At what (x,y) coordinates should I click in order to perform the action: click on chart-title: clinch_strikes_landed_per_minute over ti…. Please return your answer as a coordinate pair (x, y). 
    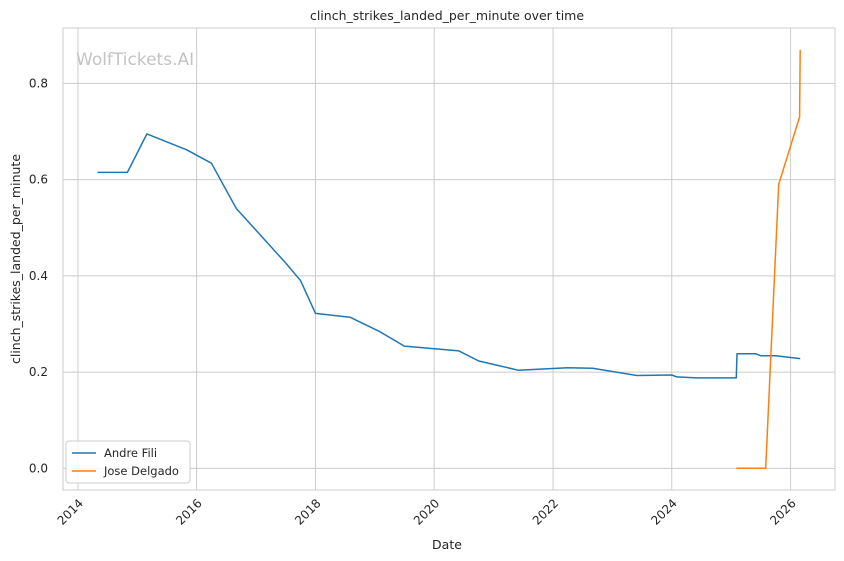
    Looking at the image, I should click on (447, 15).